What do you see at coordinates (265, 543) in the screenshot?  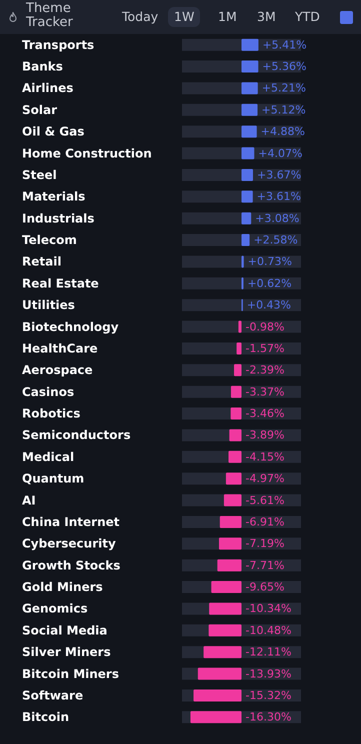 I see `data-label: -7.19%` at bounding box center [265, 543].